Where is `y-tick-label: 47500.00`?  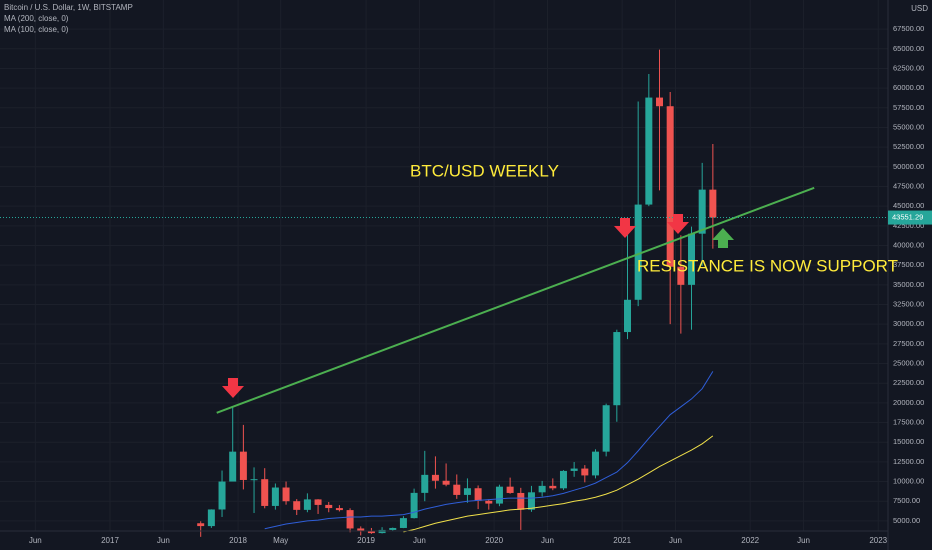
y-tick-label: 47500.00 is located at coordinates (908, 185).